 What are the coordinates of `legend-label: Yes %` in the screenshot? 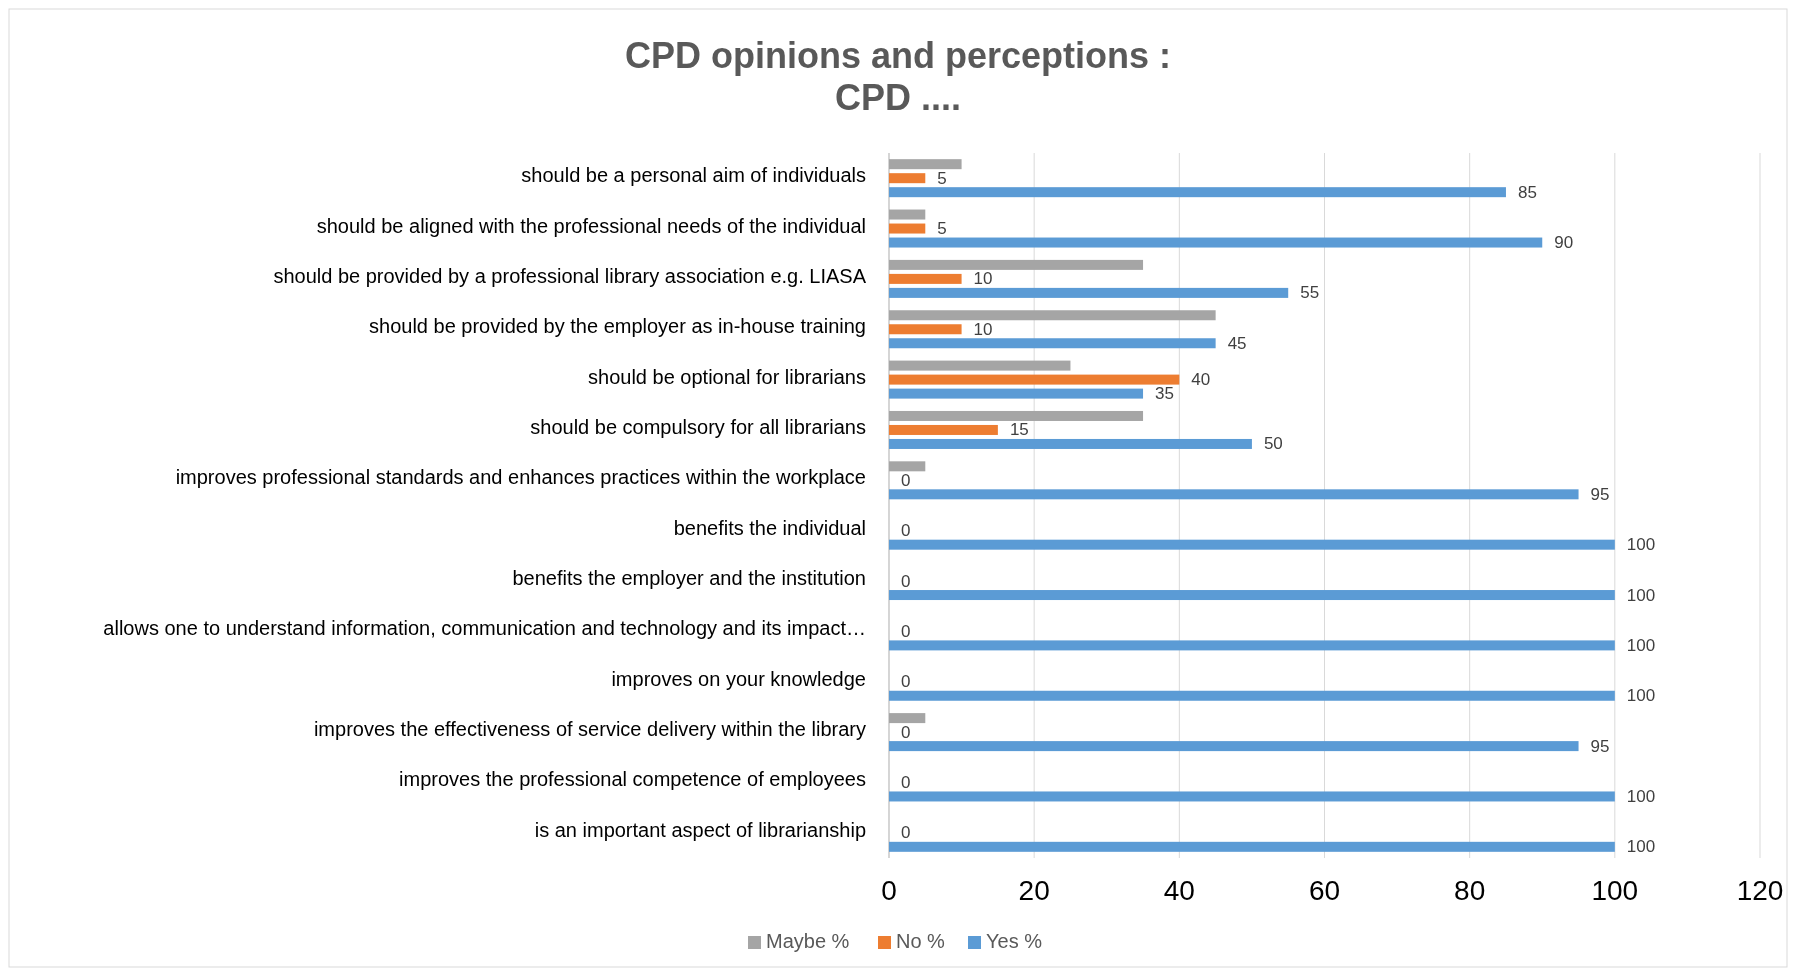 It's located at (1014, 941).